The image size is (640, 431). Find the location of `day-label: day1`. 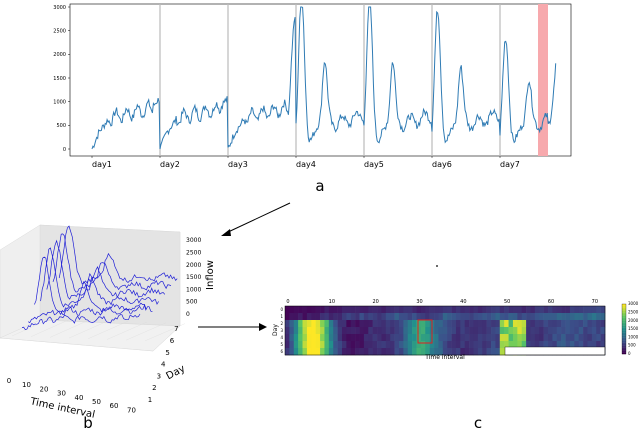

day-label: day1 is located at coordinates (102, 164).